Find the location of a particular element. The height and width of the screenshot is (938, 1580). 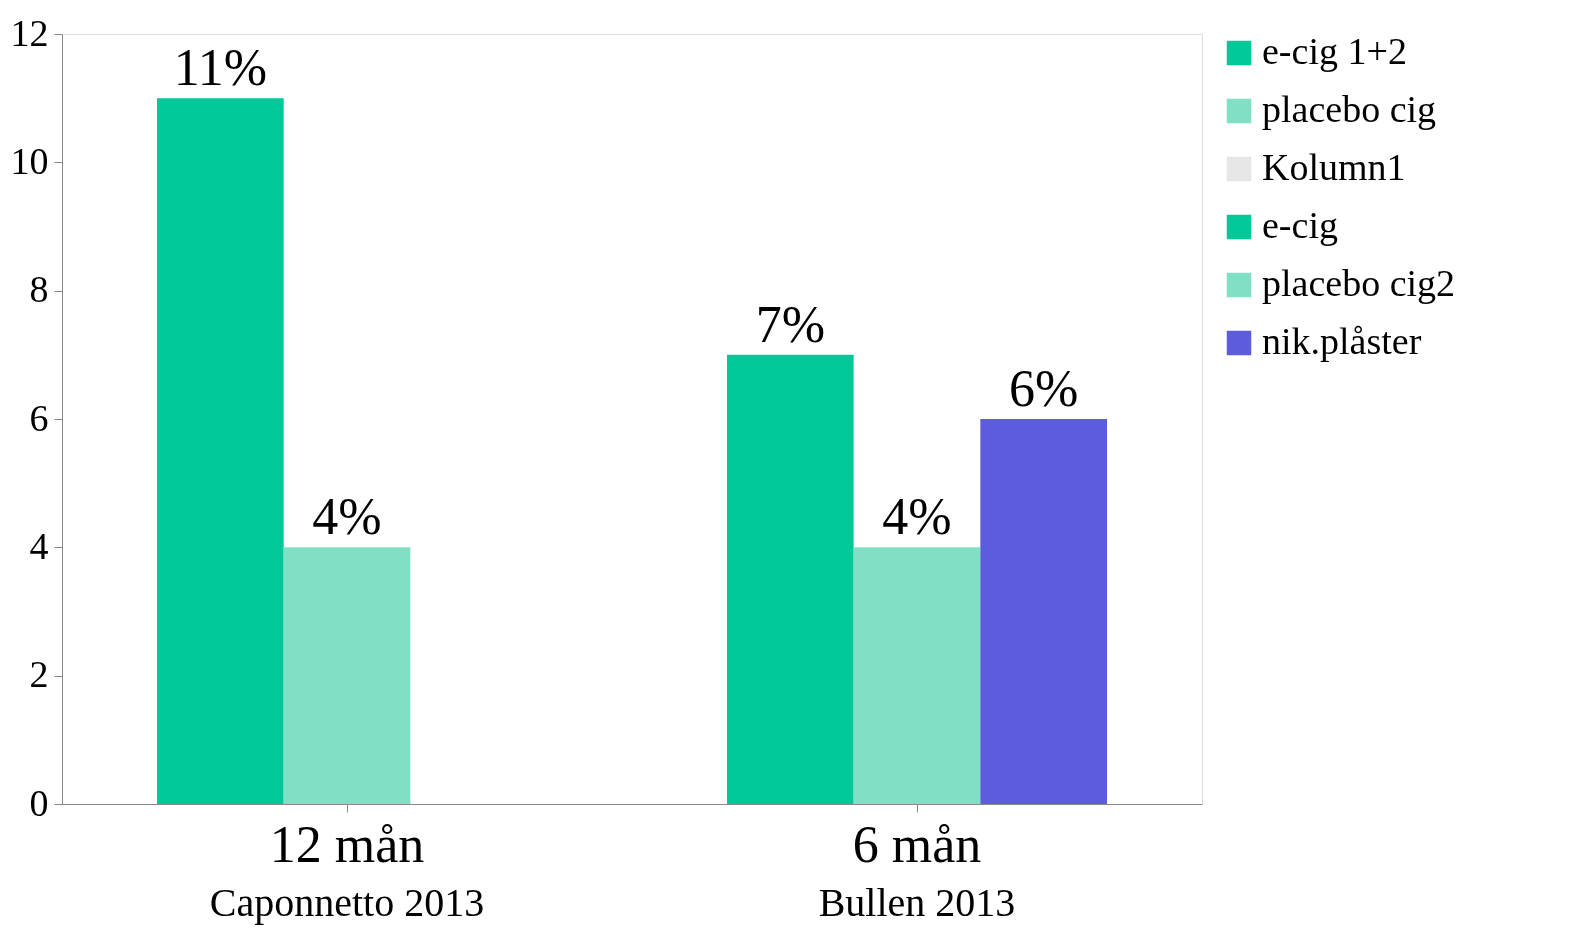

legend-label: e-cig is located at coordinates (1300, 225).